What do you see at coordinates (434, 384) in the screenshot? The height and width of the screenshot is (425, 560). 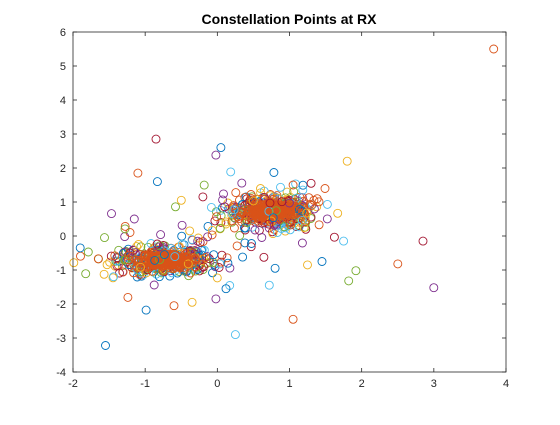 I see `x-tick-label: 3` at bounding box center [434, 384].